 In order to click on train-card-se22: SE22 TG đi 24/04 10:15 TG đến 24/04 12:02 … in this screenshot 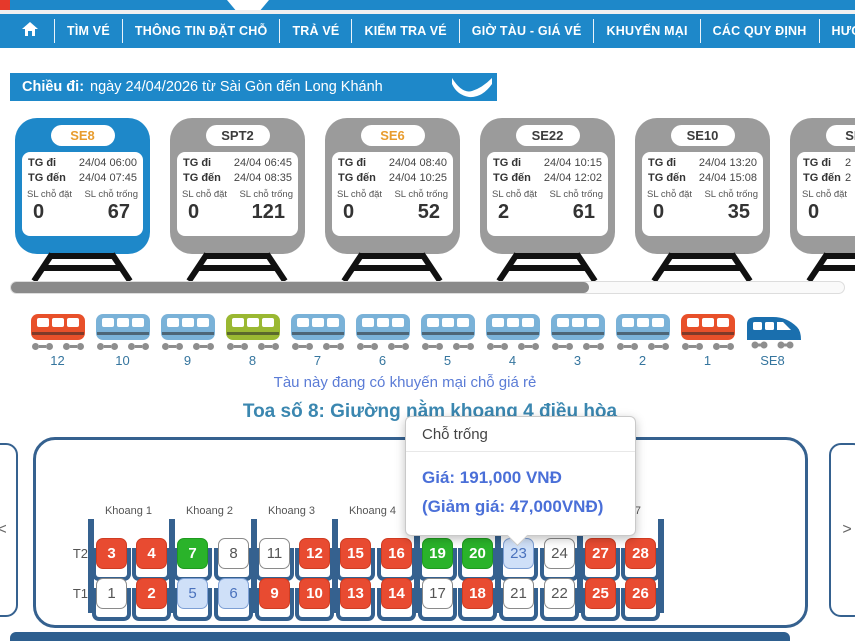, I will do `click(547, 203)`.